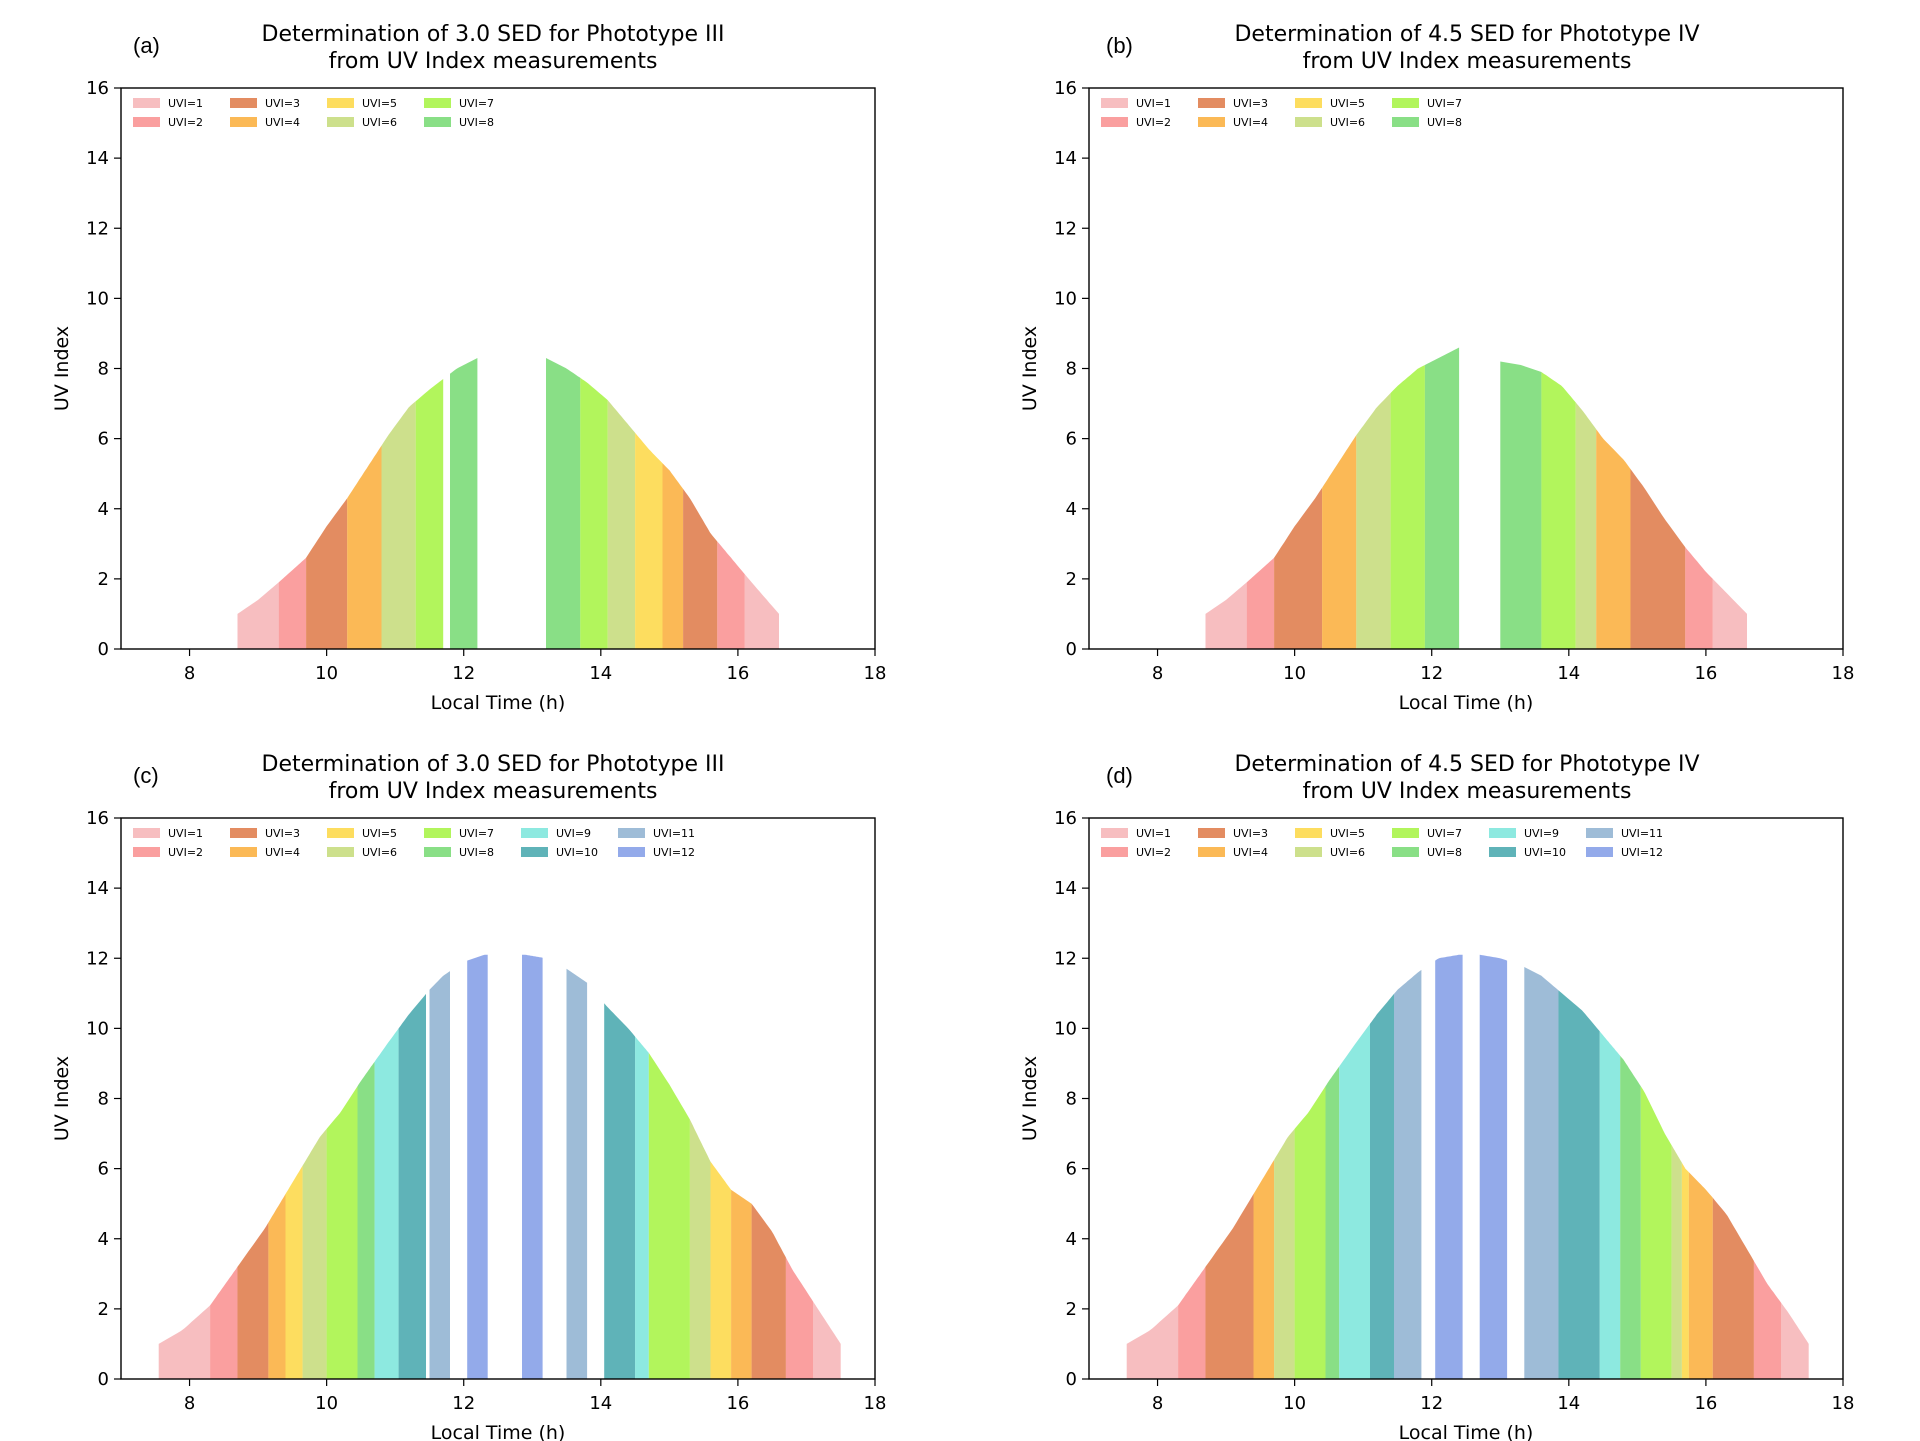 The width and height of the screenshot is (1920, 1441). I want to click on legend-label: UVI=10, so click(1545, 852).